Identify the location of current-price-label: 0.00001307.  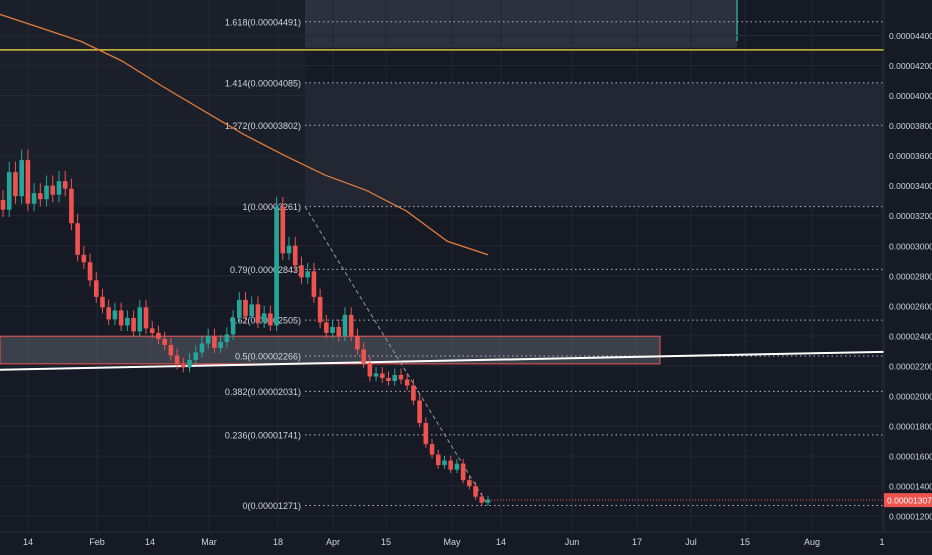
(909, 501).